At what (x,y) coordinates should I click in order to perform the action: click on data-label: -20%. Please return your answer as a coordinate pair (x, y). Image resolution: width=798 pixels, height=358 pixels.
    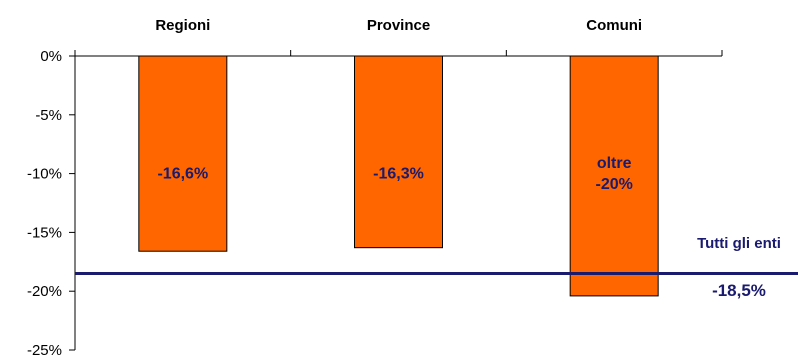
    Looking at the image, I should click on (613, 184).